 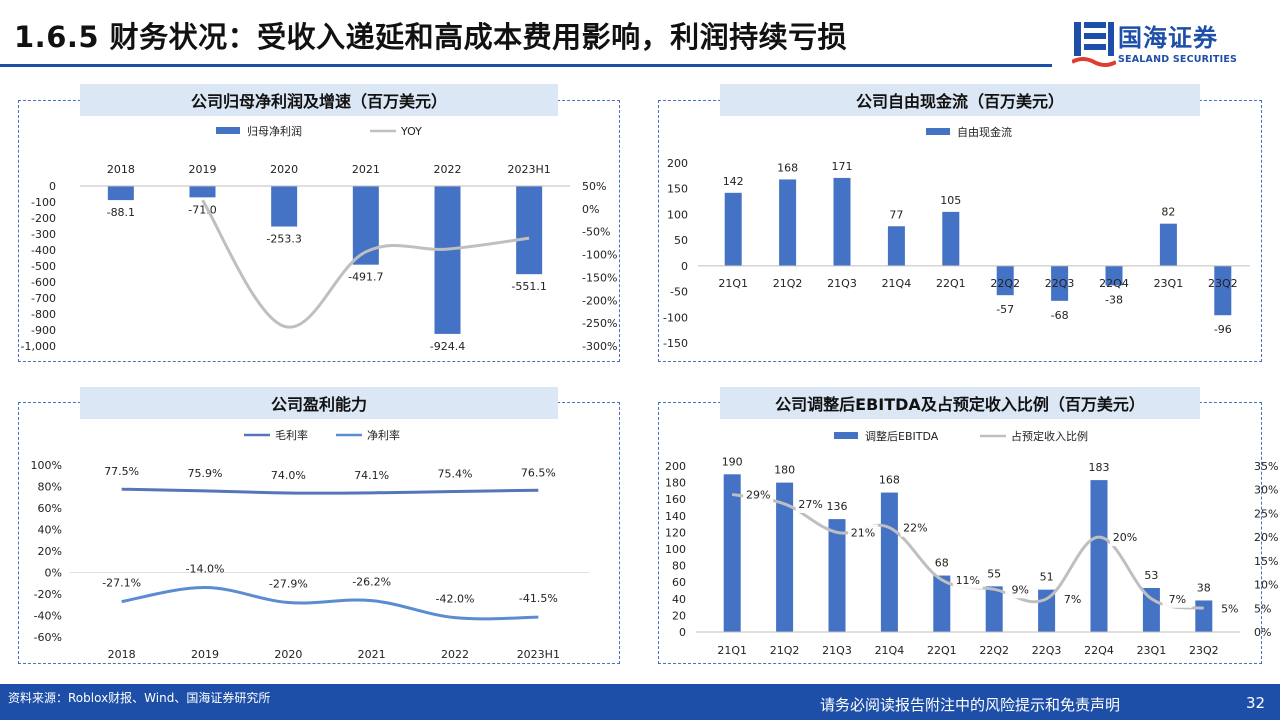 I want to click on y2tick-label: 10%, so click(x=1266, y=585).